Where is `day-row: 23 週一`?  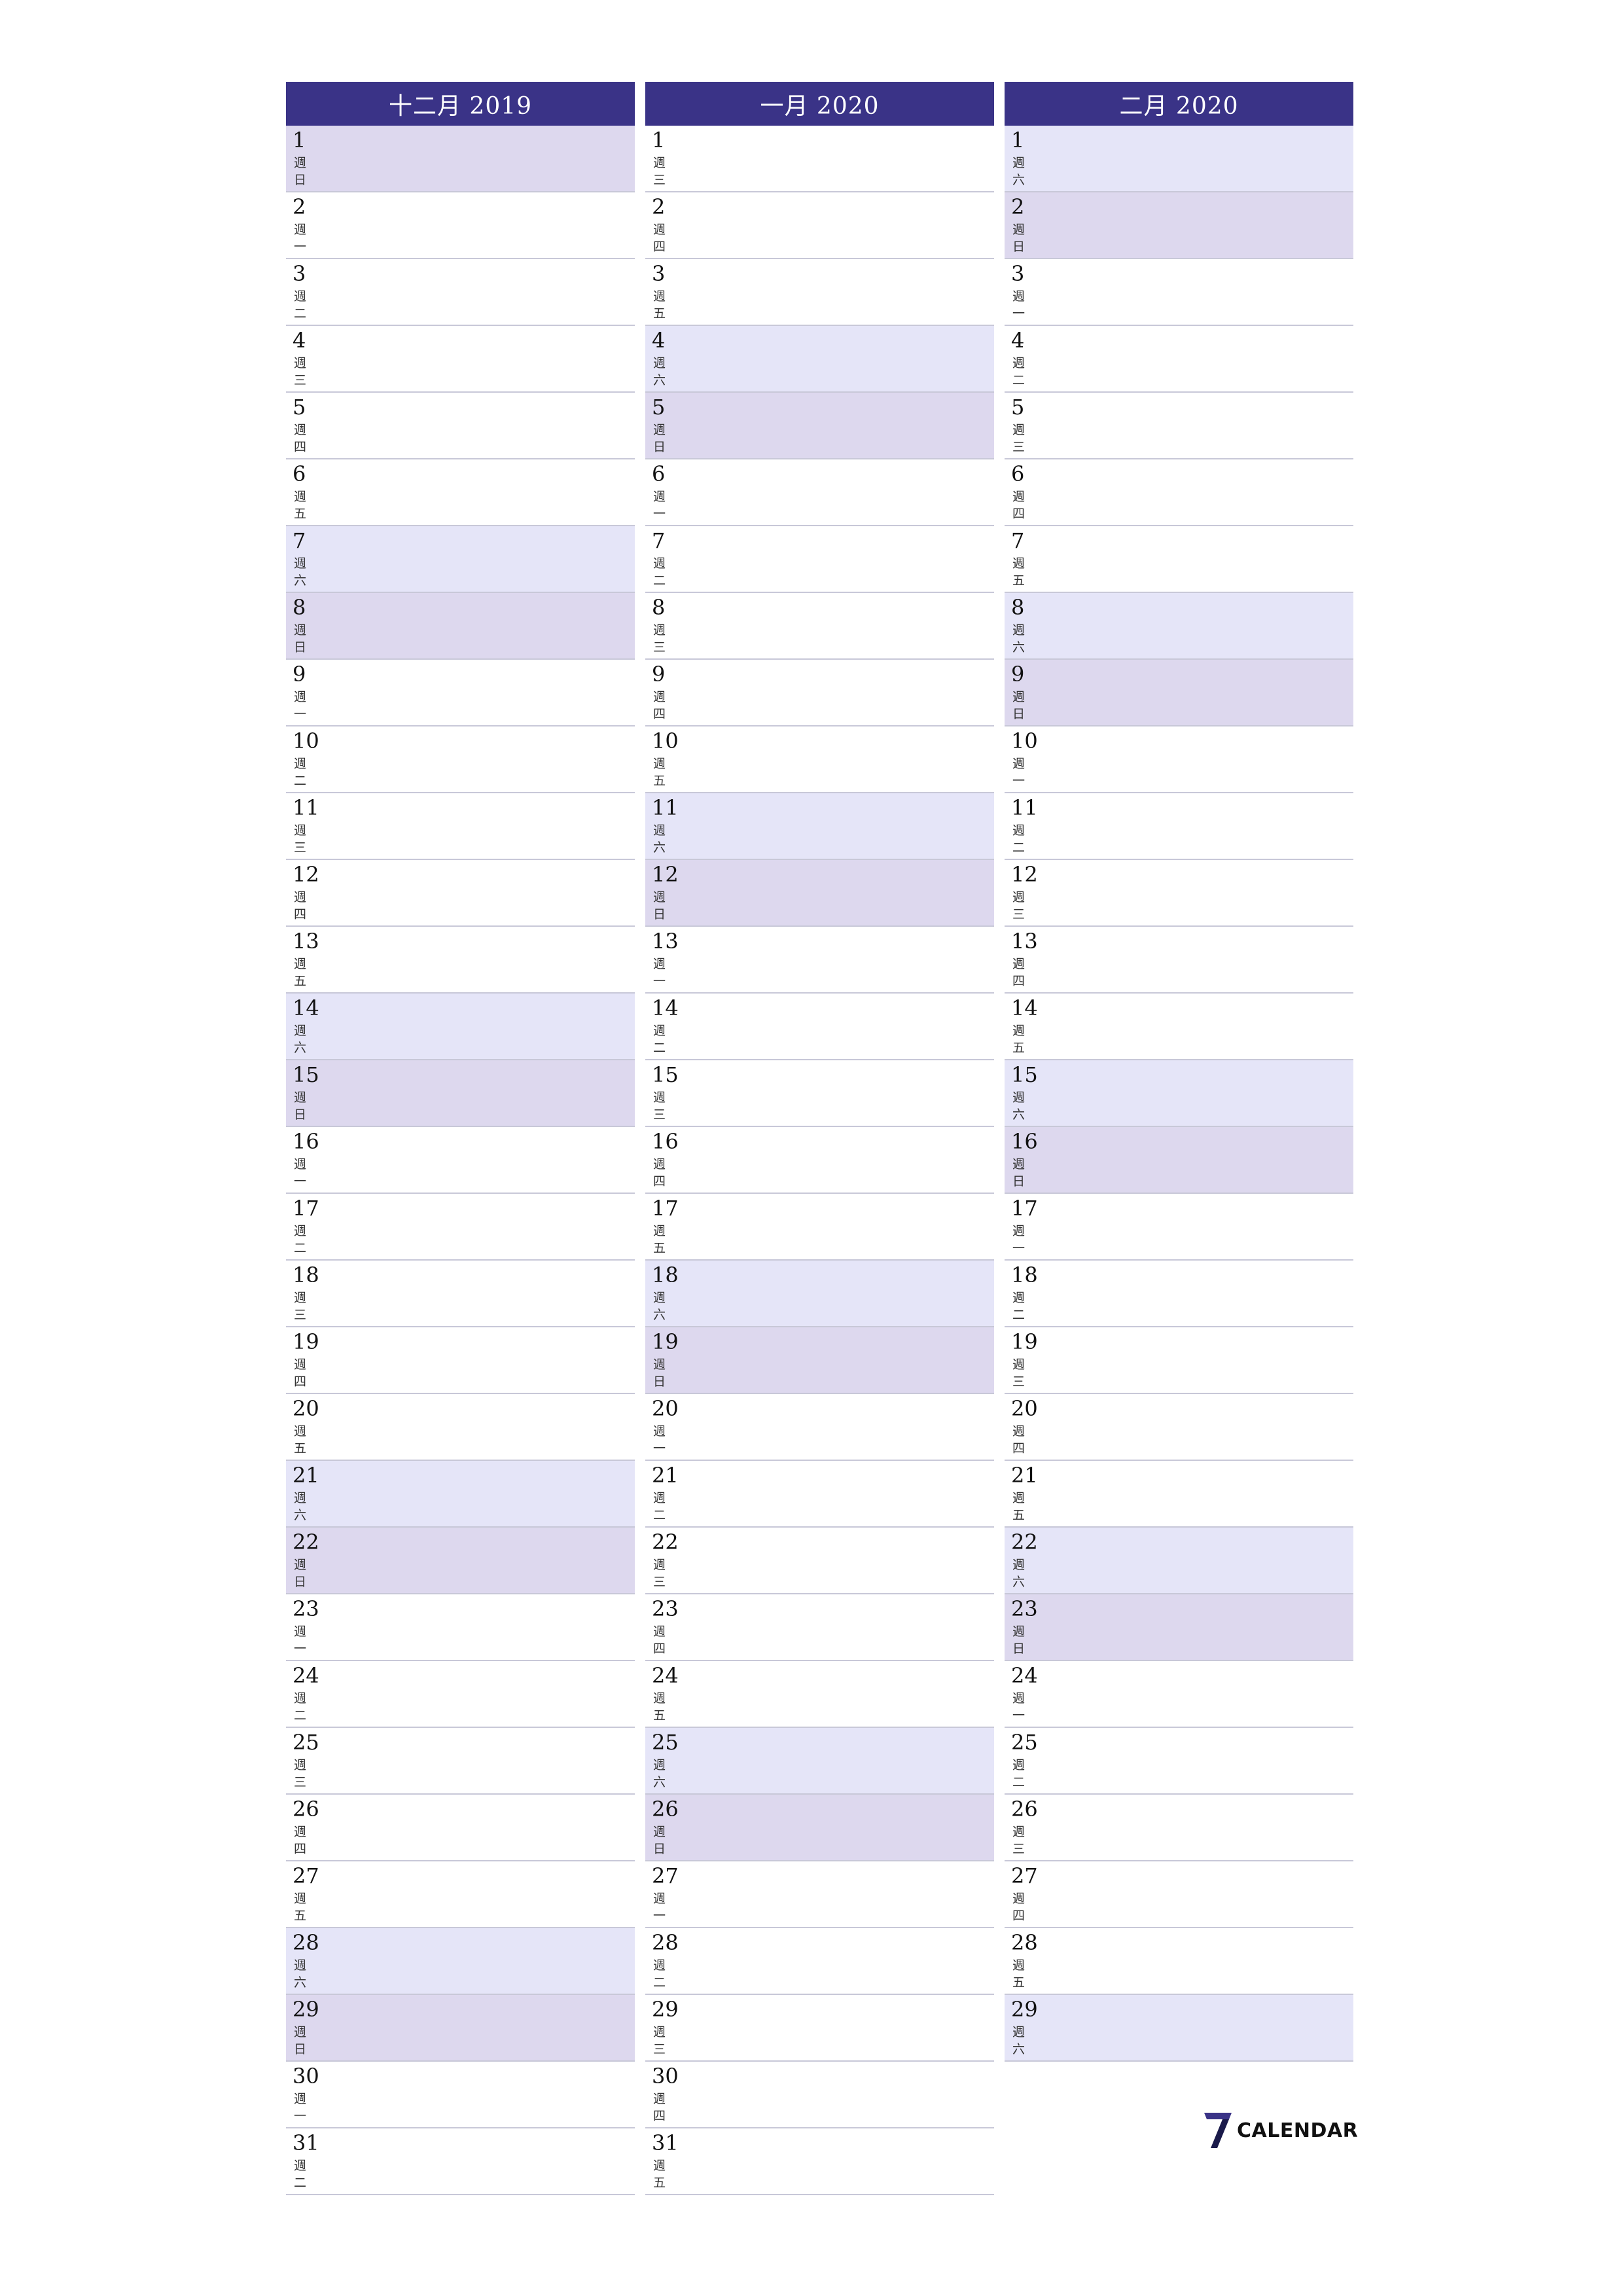
day-row: 23 週一 is located at coordinates (461, 1627).